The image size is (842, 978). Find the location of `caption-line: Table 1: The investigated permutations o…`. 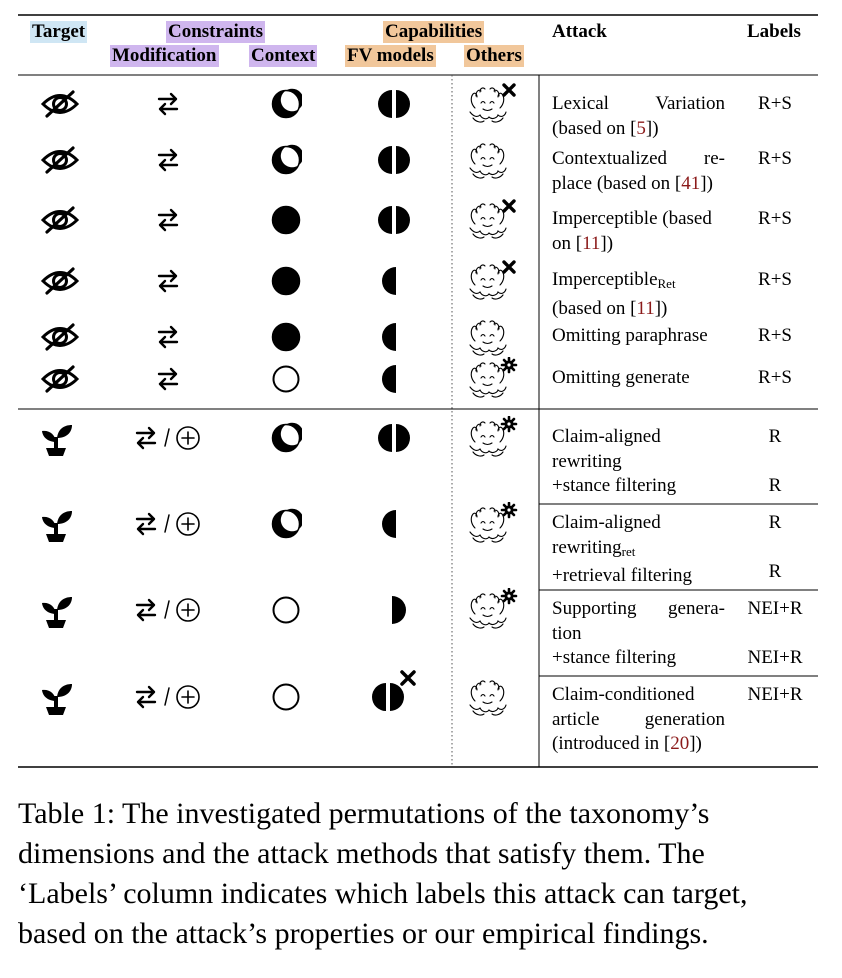

caption-line: Table 1: The investigated permutations o… is located at coordinates (364, 813).